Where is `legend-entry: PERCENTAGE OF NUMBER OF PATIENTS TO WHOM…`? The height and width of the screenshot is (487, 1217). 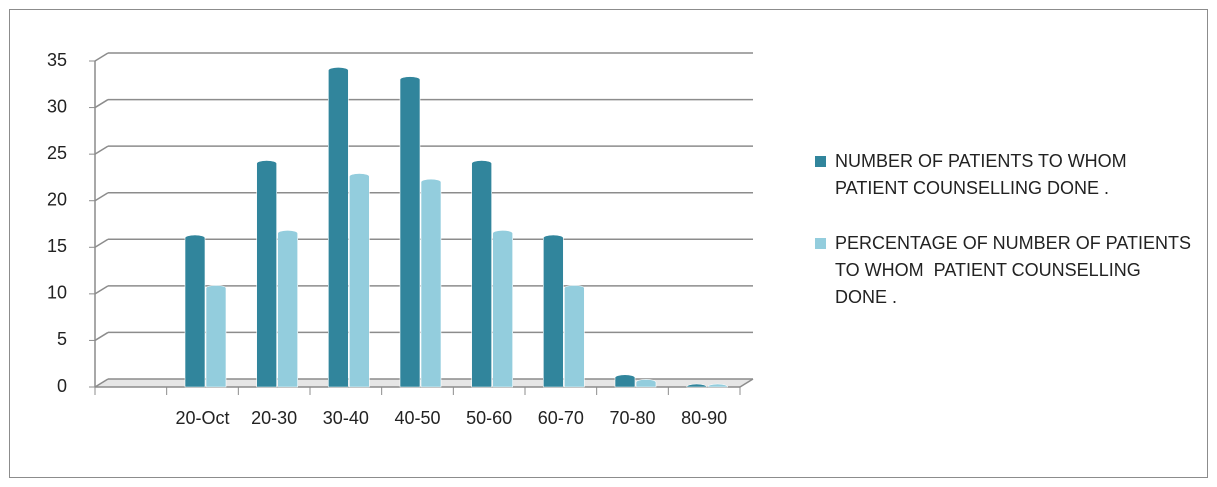
legend-entry: PERCENTAGE OF NUMBER OF PATIENTS TO WHOM… is located at coordinates (1005, 270).